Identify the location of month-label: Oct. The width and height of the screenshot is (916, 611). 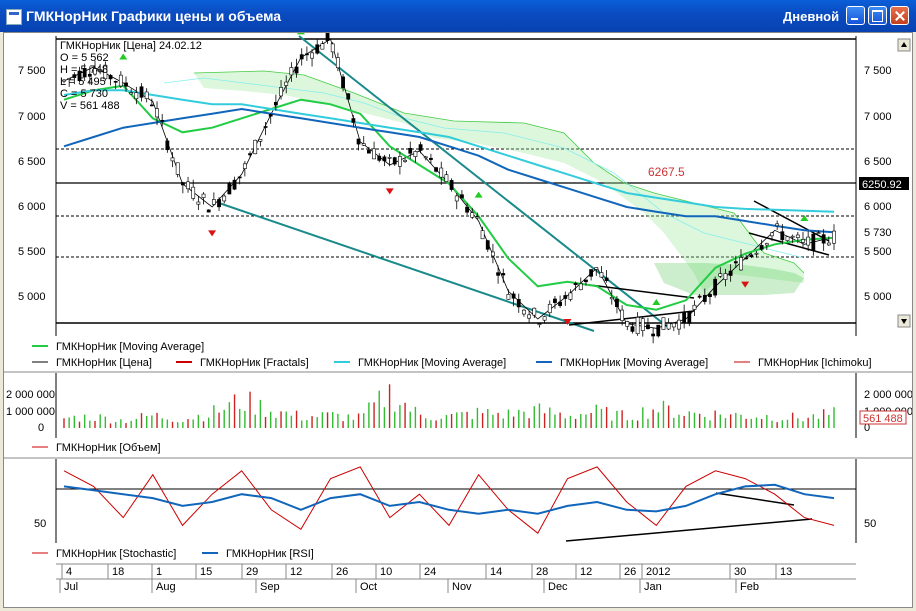
(368, 587).